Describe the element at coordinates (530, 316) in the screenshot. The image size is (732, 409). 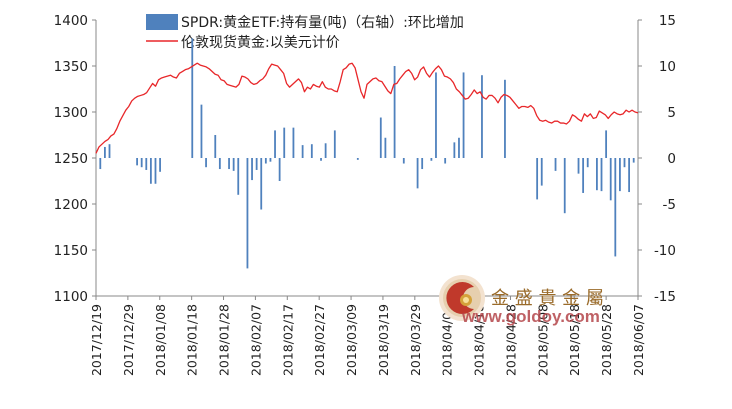
I see `watermark-url: www.goldoy.com` at that location.